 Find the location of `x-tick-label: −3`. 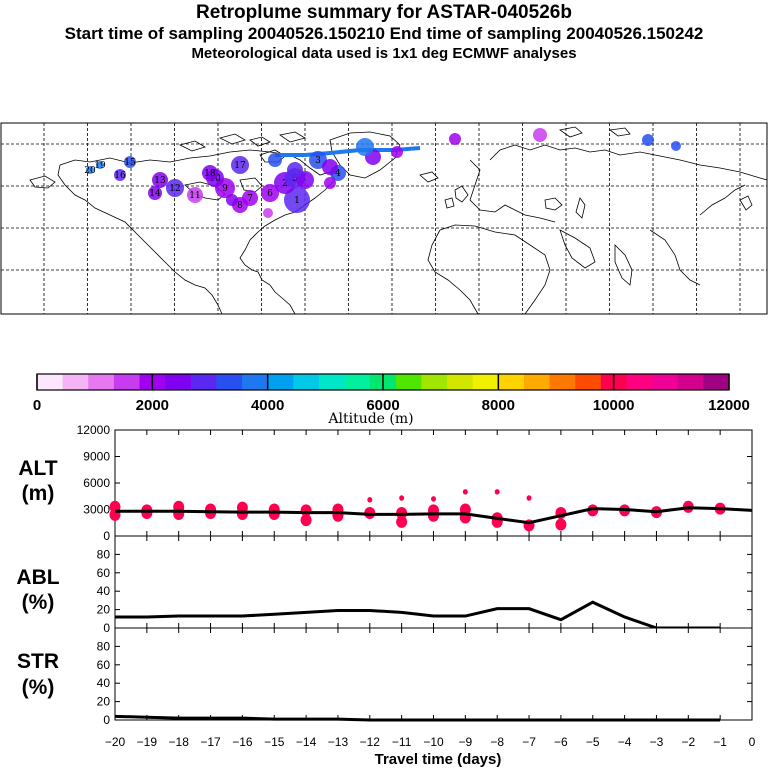

x-tick-label: −3 is located at coordinates (657, 742).